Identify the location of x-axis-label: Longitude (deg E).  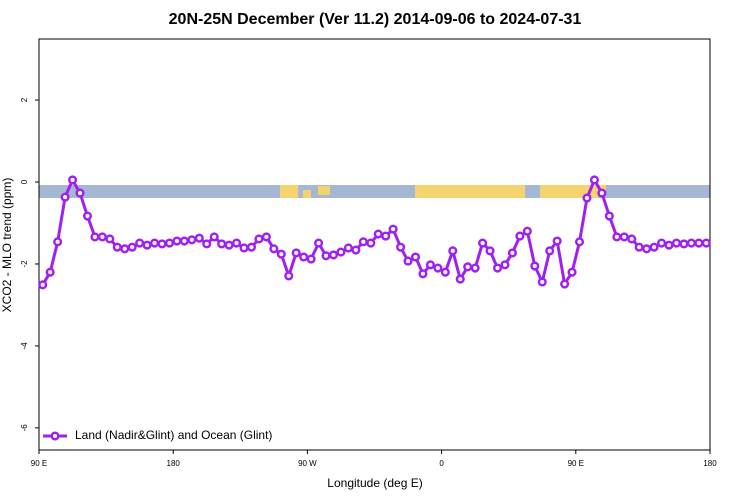
(374, 483).